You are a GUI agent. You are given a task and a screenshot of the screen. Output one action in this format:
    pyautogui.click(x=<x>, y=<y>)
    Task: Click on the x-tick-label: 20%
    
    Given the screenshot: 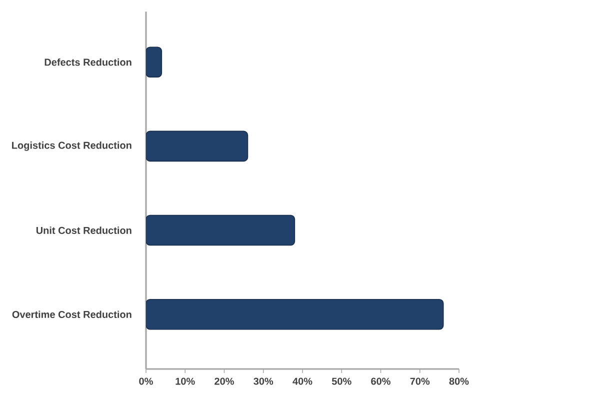 What is the action you would take?
    pyautogui.click(x=224, y=381)
    